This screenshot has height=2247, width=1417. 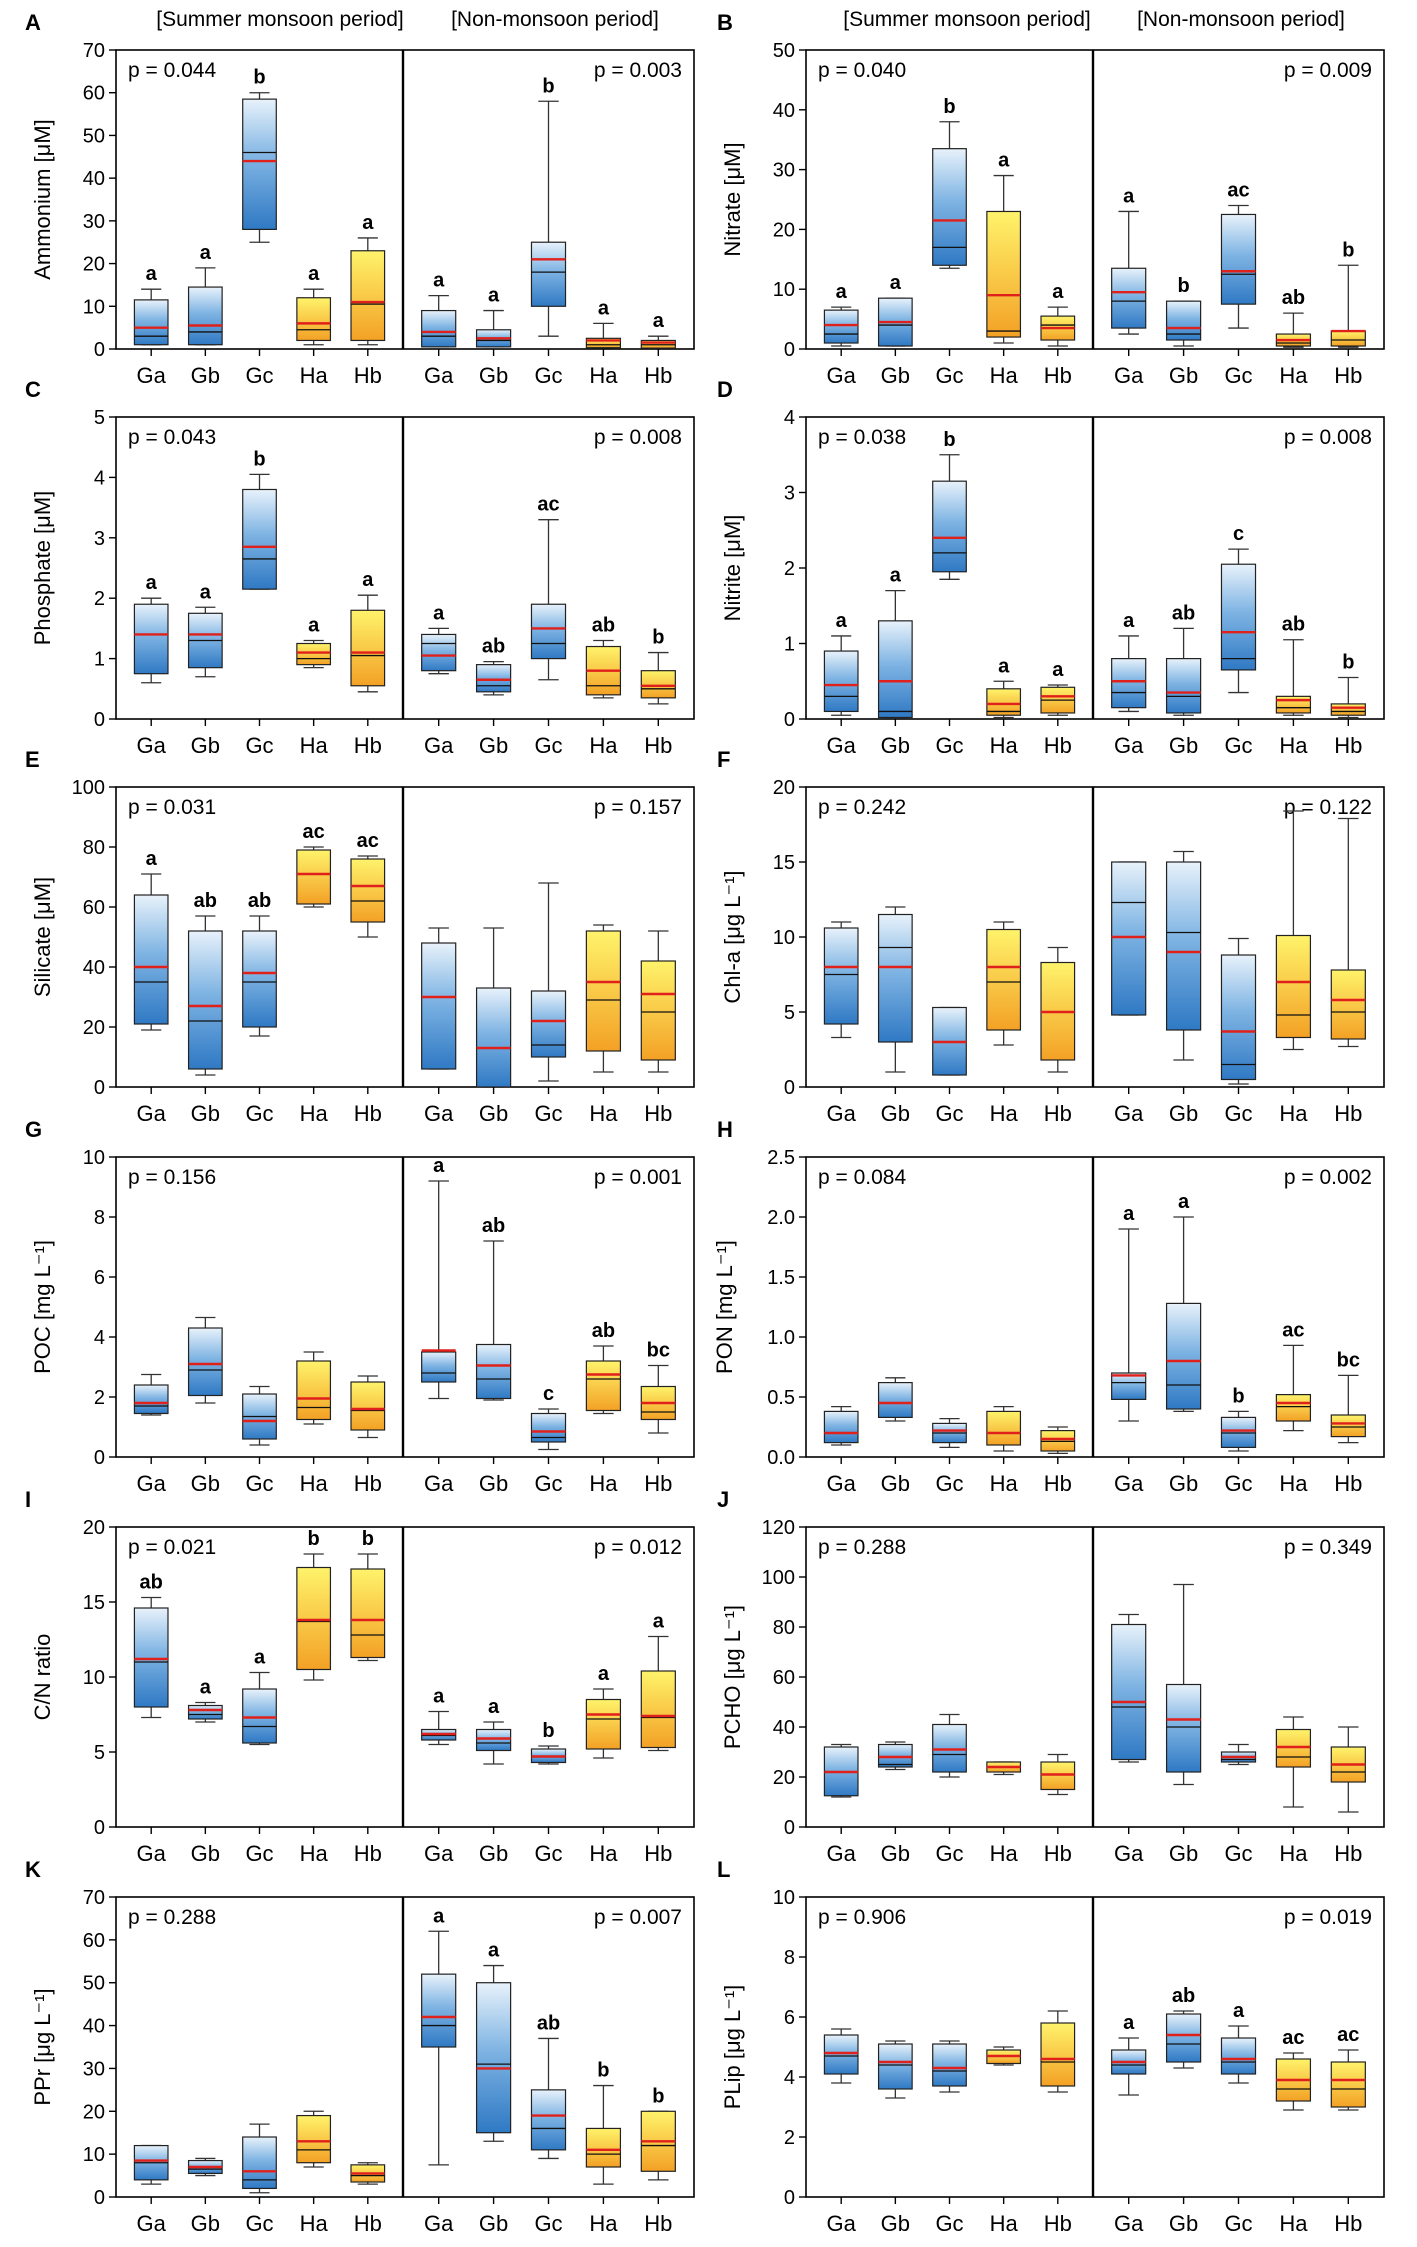 What do you see at coordinates (548, 1439) in the screenshot?
I see `box-Gc: c Gc` at bounding box center [548, 1439].